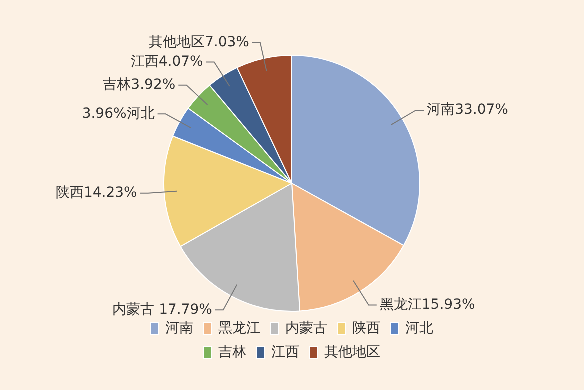 The image size is (584, 390). Describe the element at coordinates (352, 352) in the screenshot. I see `legend-label: 其他地区` at that location.